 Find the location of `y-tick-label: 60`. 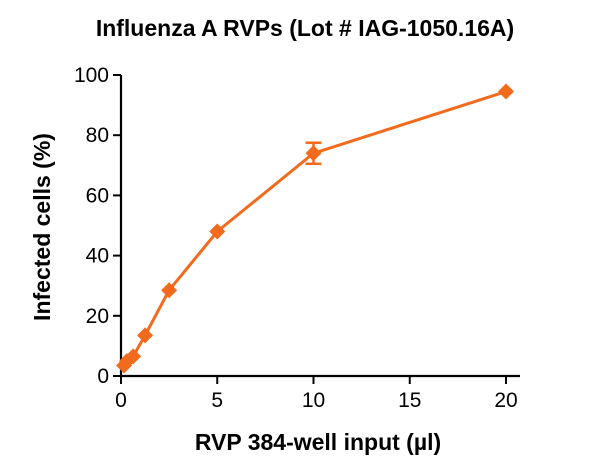

y-tick-label: 60 is located at coordinates (97, 195).